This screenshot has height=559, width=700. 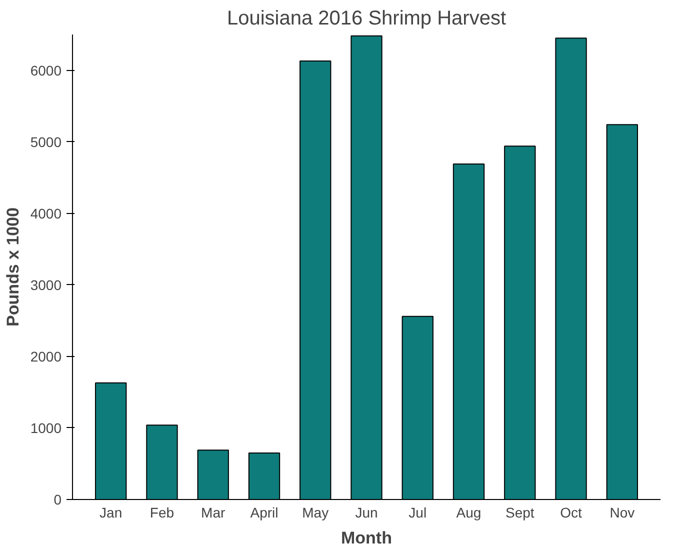 What do you see at coordinates (315, 512) in the screenshot?
I see `x-tick-label: May` at bounding box center [315, 512].